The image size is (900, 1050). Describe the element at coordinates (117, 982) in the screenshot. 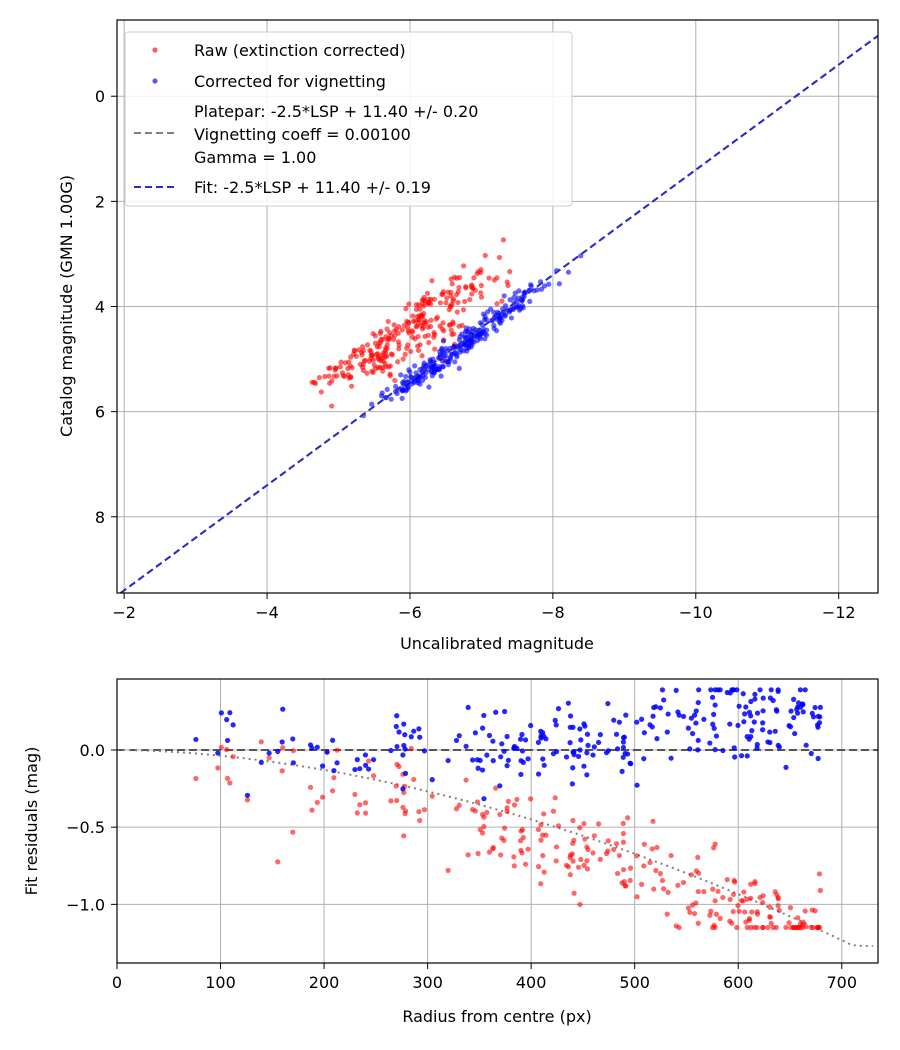

I see `bottom-x-tick-label: 0` at that location.